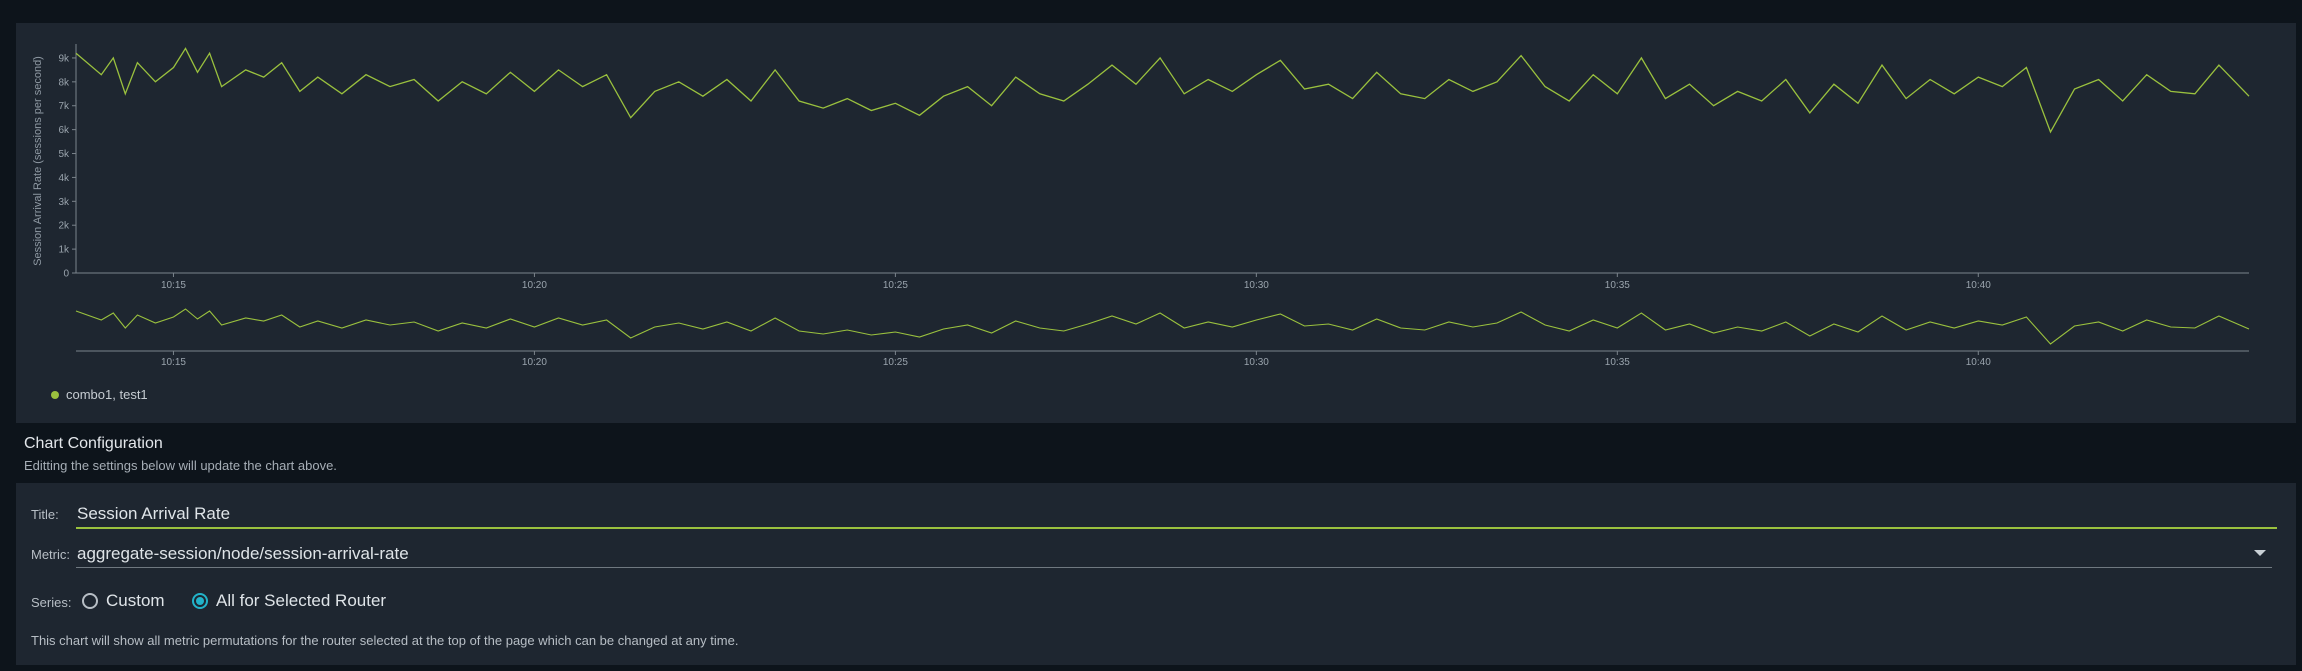 This screenshot has height=671, width=2302. What do you see at coordinates (64, 202) in the screenshot?
I see `y-tick-label: 3k` at bounding box center [64, 202].